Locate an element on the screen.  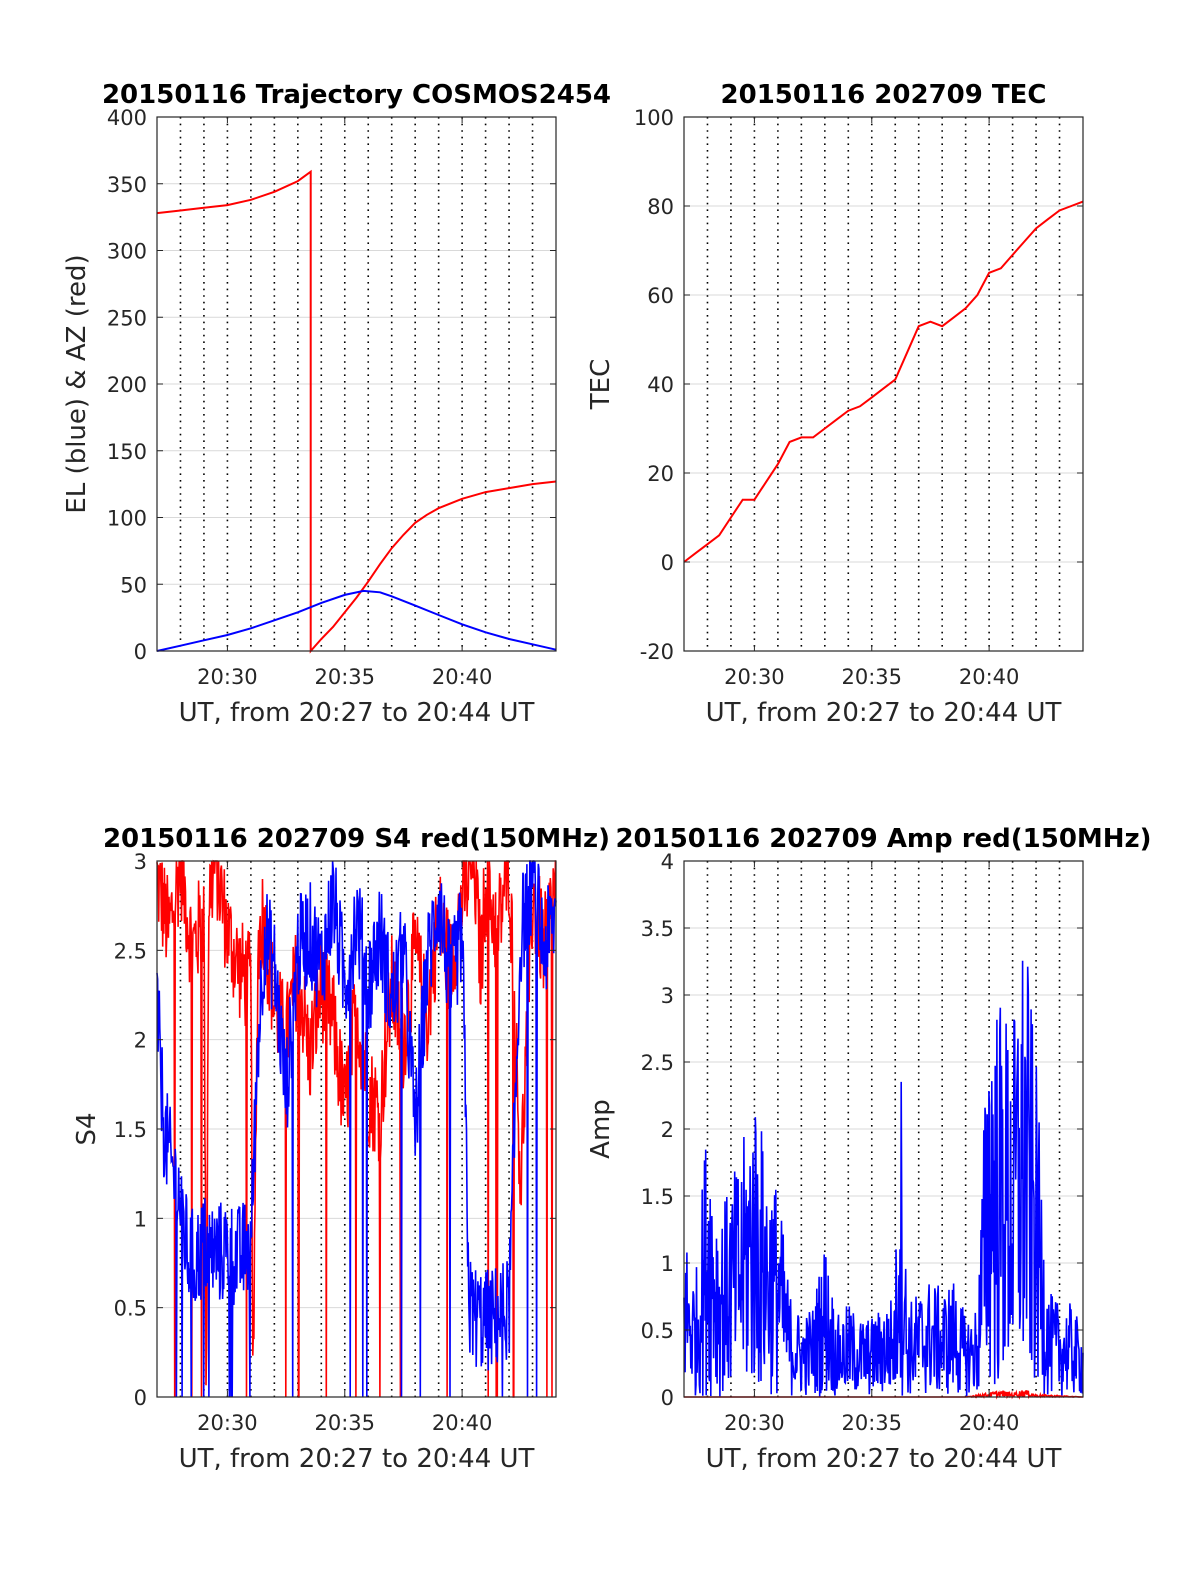
chart-title: 20150116 202709 S4 red(150MHz) is located at coordinates (356, 839).